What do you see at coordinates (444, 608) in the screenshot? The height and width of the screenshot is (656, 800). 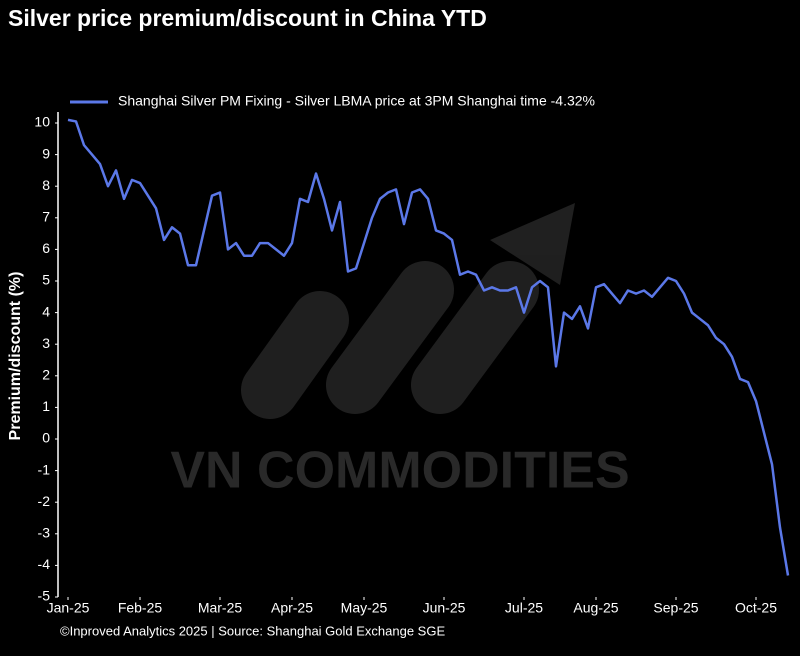 I see `x-tick-label: Jun-25` at bounding box center [444, 608].